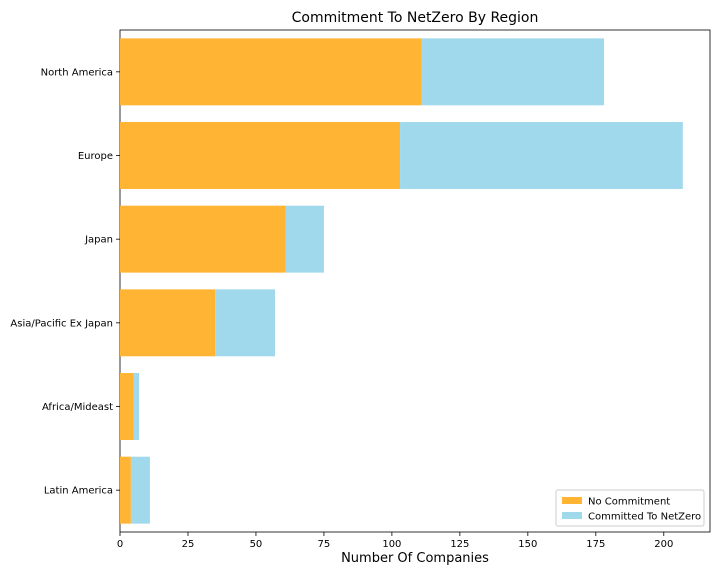 This screenshot has width=720, height=576. What do you see at coordinates (125, 490) in the screenshot?
I see `bar-latin-america-no-commitment` at bounding box center [125, 490].